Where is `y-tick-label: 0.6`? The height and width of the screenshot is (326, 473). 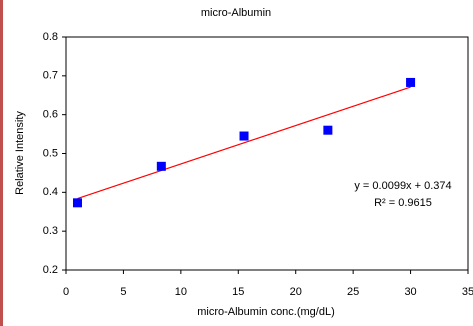
y-tick-label: 0.6 is located at coordinates (50, 115).